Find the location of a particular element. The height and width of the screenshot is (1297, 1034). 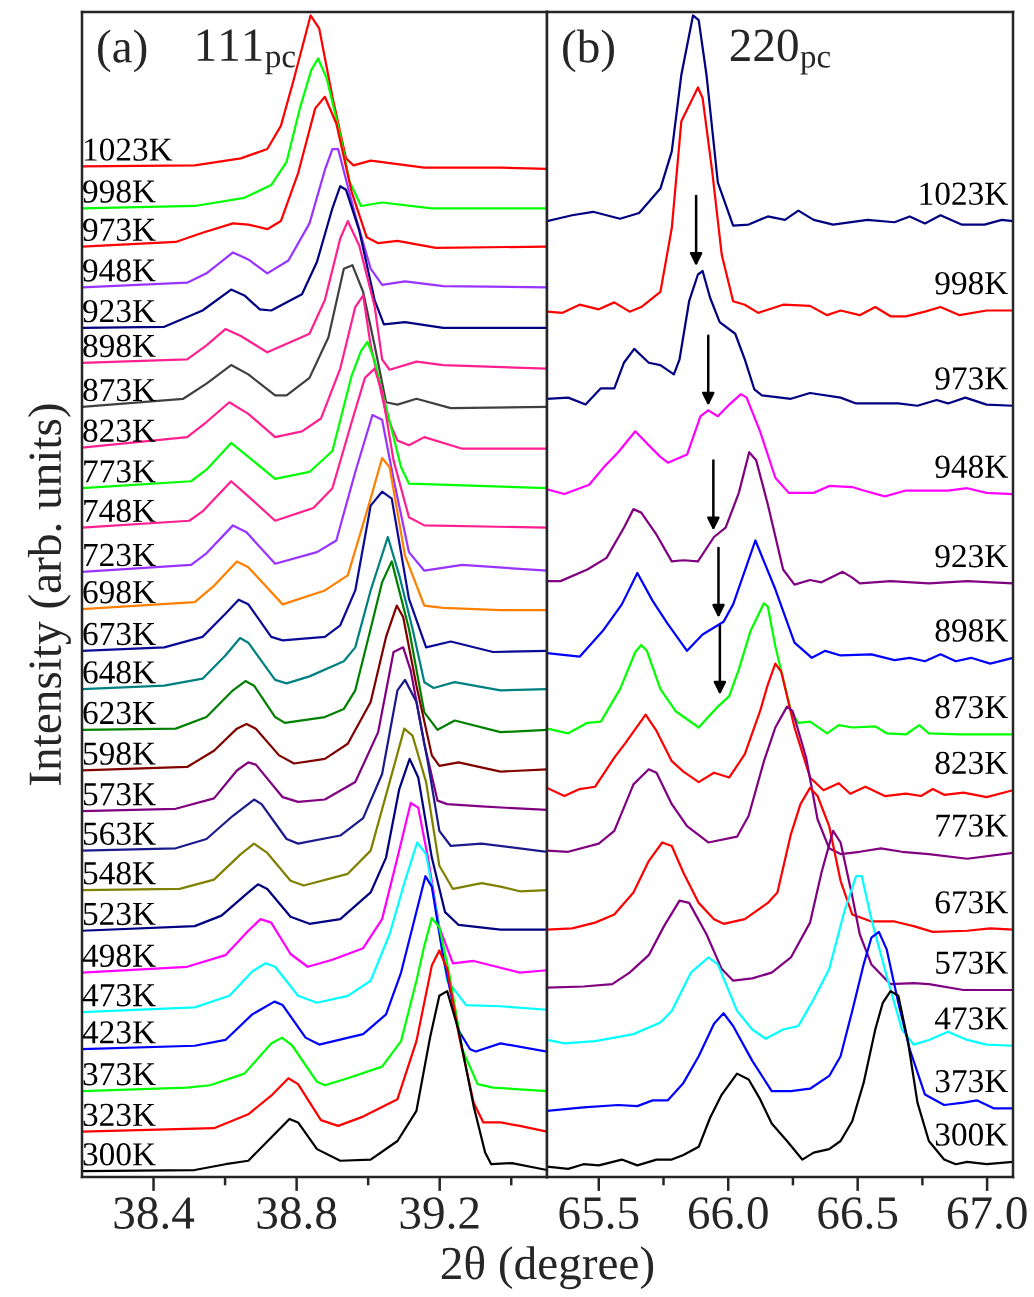

x-tick-label: 38.4 is located at coordinates (154, 1213).